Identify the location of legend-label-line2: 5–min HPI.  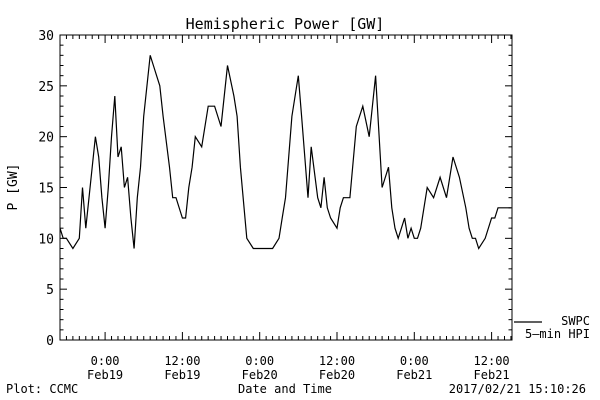
(557, 334).